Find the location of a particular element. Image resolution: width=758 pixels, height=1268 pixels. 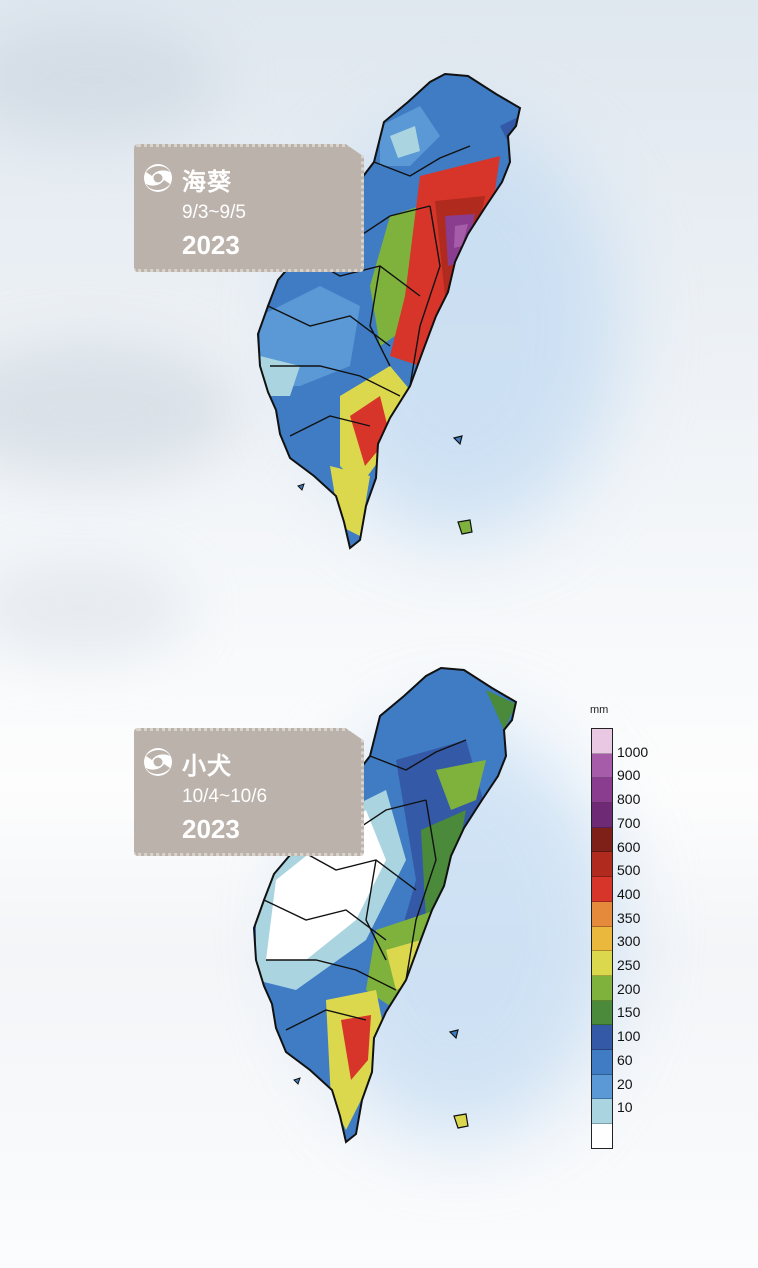

legend-tick-label: 900 is located at coordinates (629, 775).